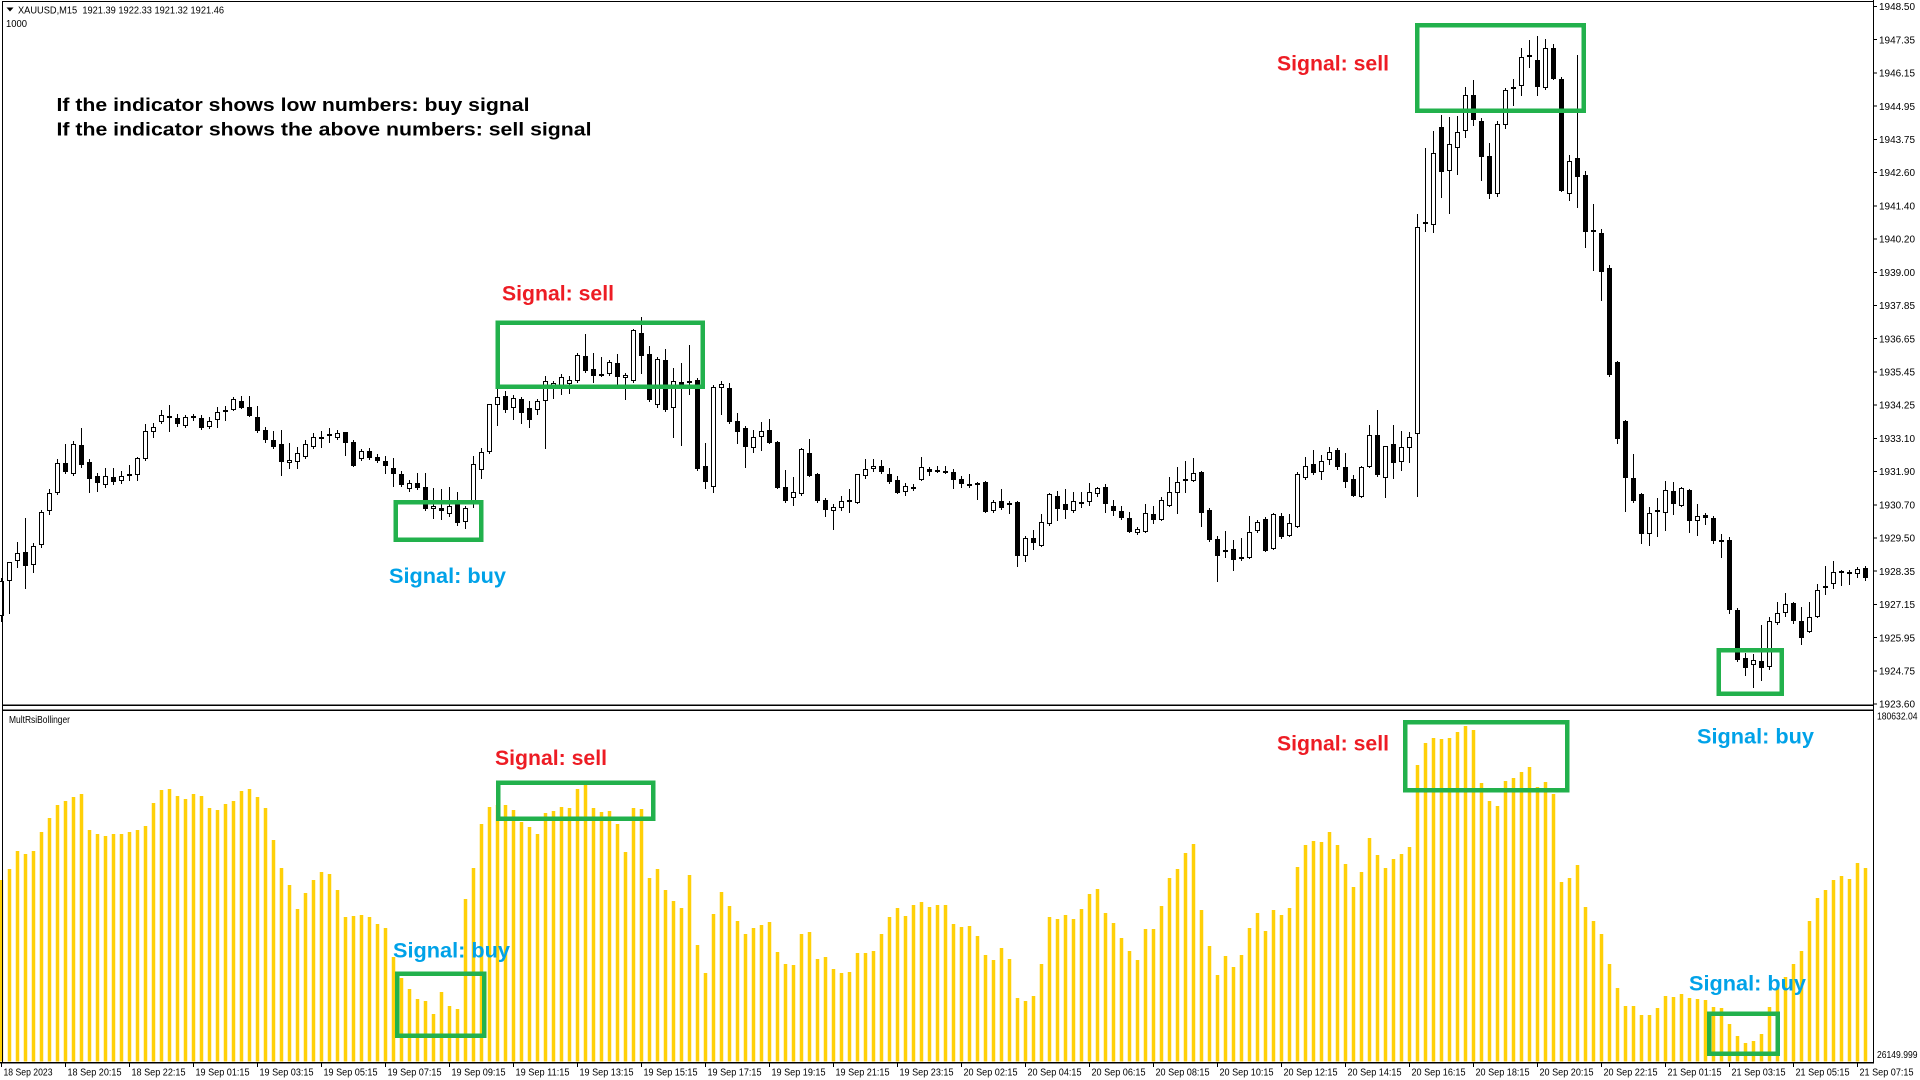 The width and height of the screenshot is (1920, 1080). I want to click on svg-text: 19 Sep 23:15, so click(927, 1073).